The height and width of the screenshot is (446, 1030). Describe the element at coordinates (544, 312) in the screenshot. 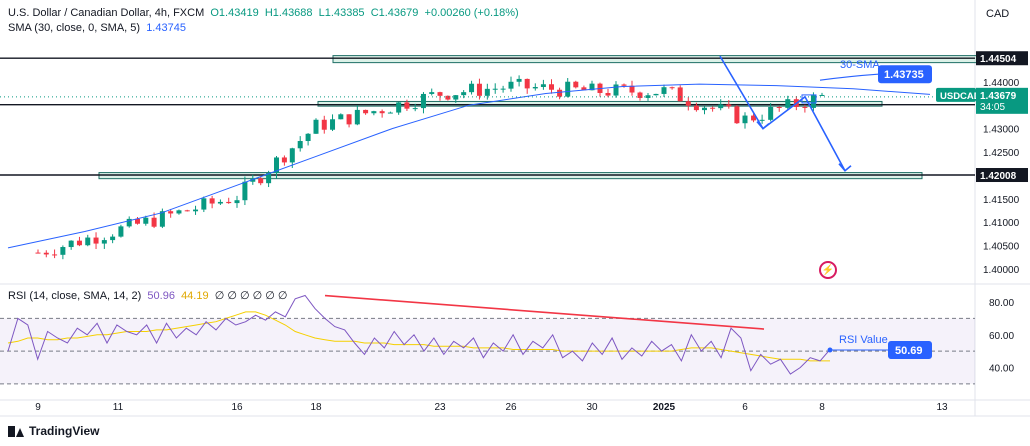

I see `rsi-divergence-trendline` at that location.